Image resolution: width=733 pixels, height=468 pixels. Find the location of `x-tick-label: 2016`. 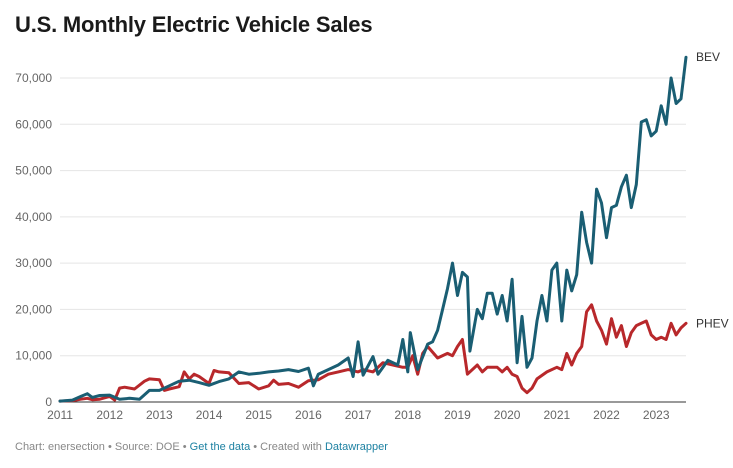

x-tick-label: 2016 is located at coordinates (308, 415).